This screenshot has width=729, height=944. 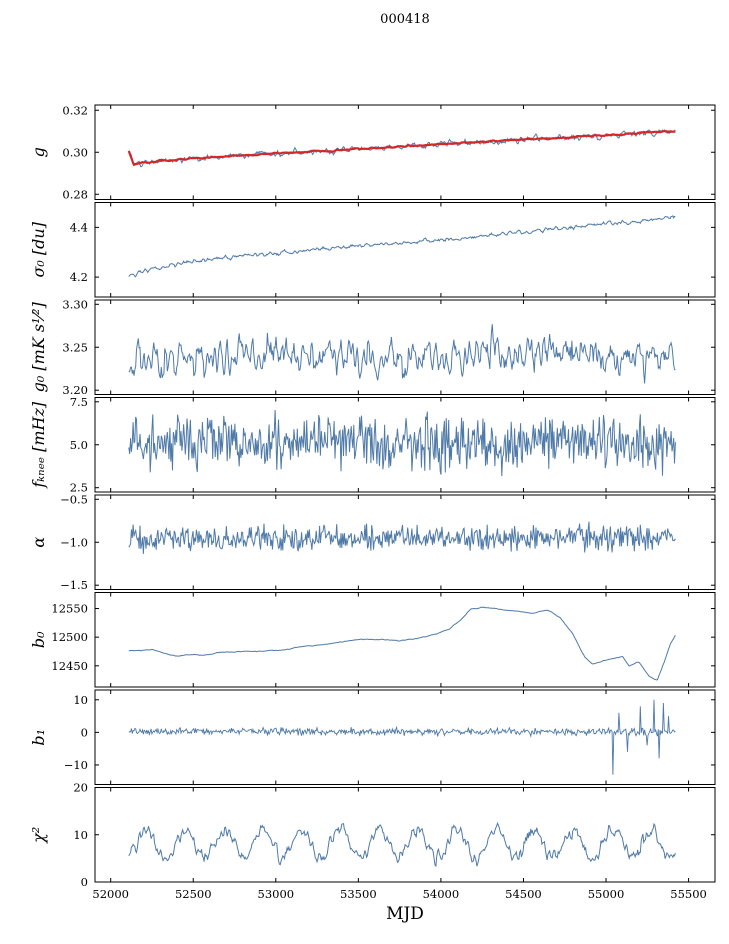 I want to click on panel-sigma0, so click(x=402, y=246).